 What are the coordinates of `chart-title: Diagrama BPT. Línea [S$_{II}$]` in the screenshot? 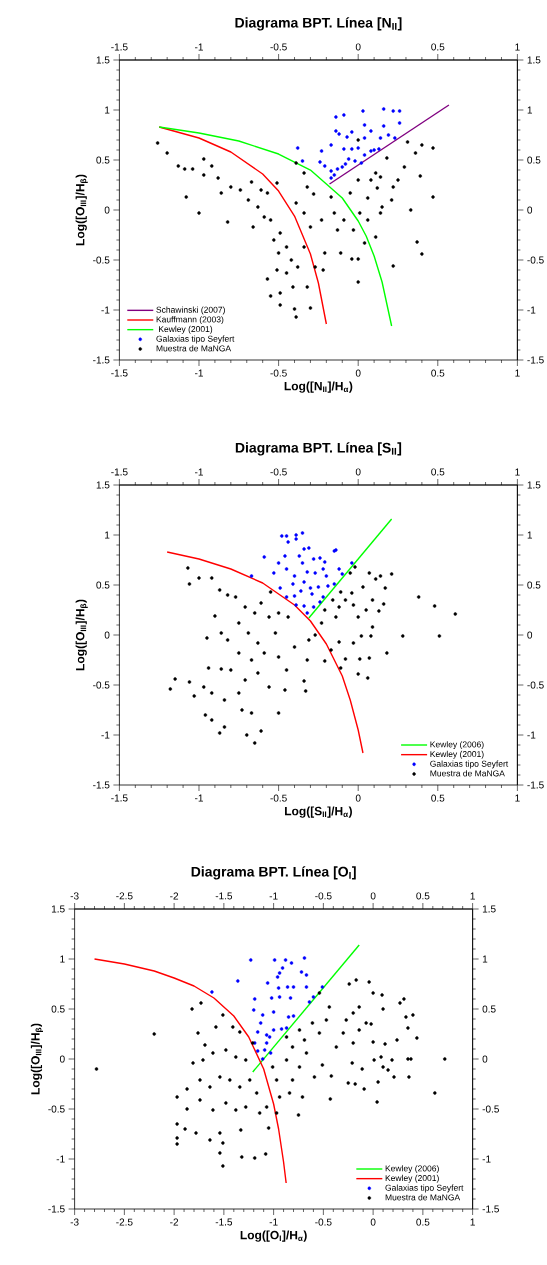 It's located at (318, 449).